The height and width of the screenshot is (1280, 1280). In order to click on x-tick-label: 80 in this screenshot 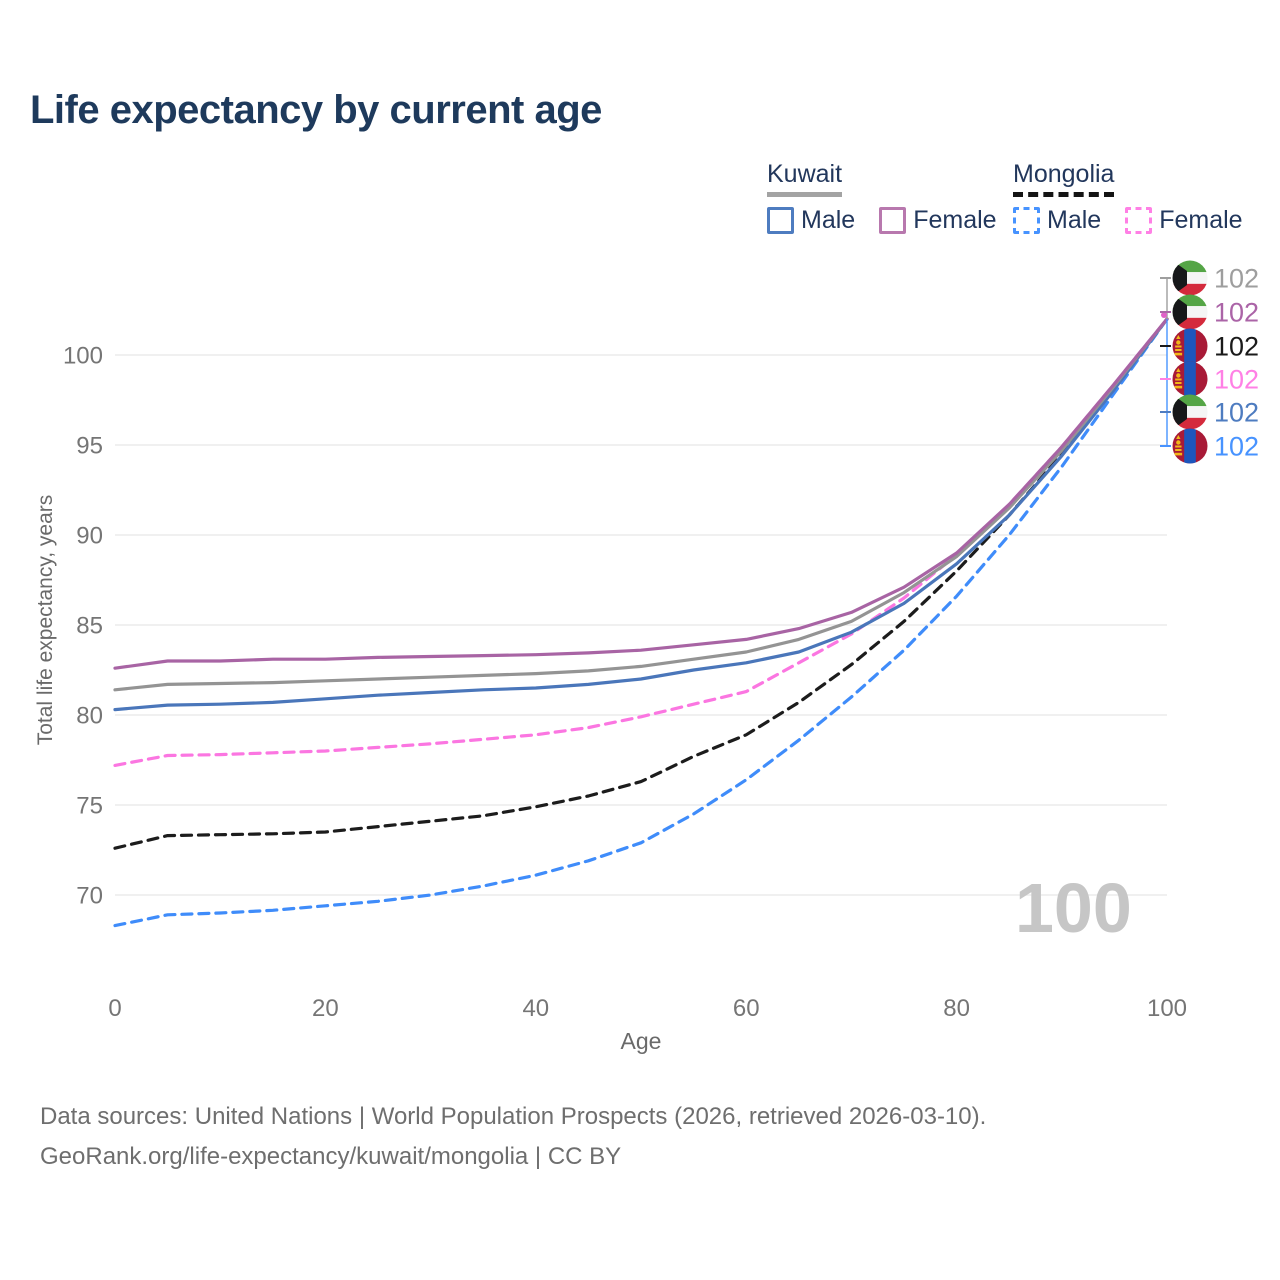, I will do `click(956, 1008)`.